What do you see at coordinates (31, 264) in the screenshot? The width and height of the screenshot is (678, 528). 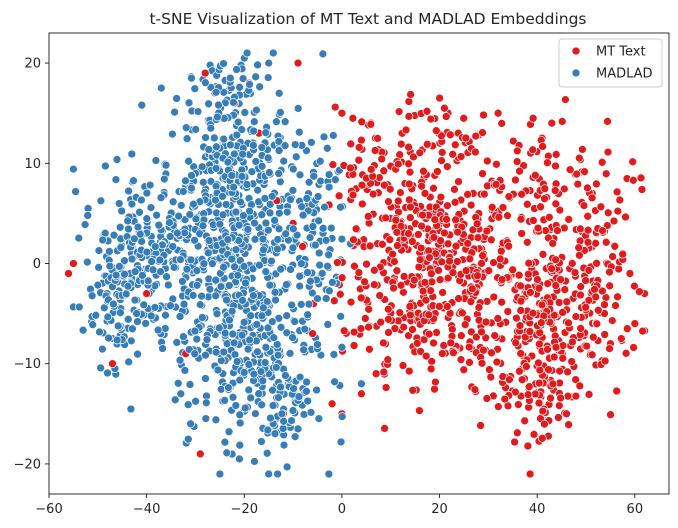 I see `y-axis: −20 −10 0 10 20` at bounding box center [31, 264].